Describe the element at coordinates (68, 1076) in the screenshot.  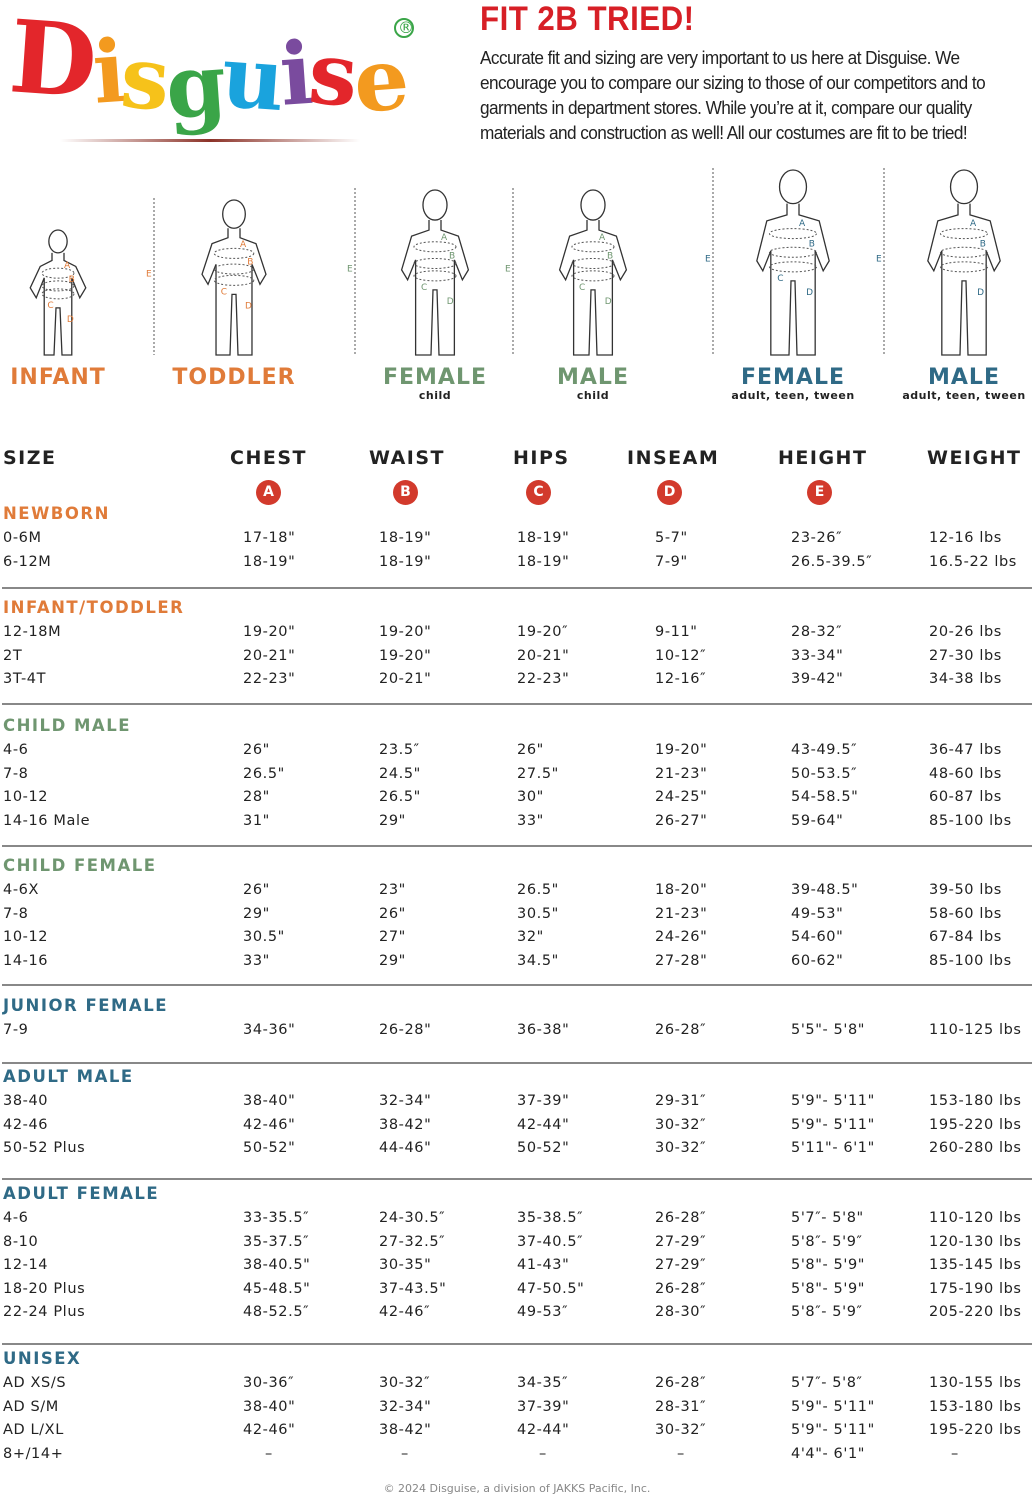
I see `section-title: ADULT MALE` at that location.